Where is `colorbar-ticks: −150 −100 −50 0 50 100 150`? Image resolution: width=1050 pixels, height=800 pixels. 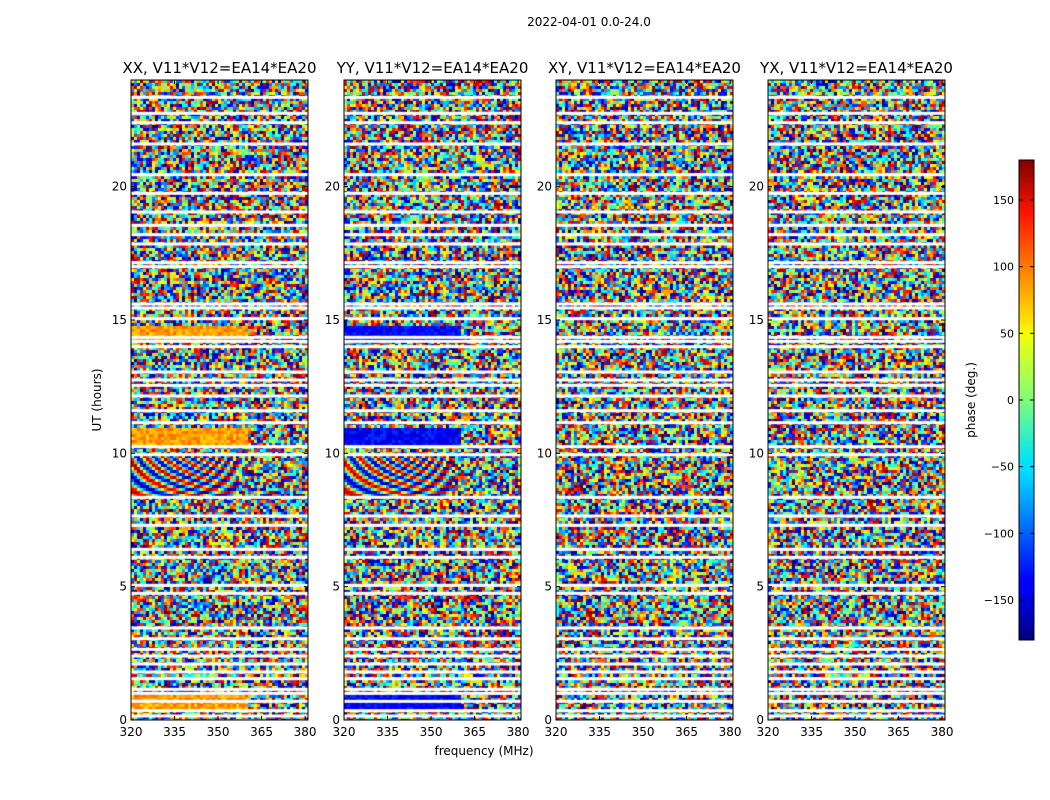 colorbar-ticks: −150 −100 −50 0 50 100 150 is located at coordinates (1009, 400).